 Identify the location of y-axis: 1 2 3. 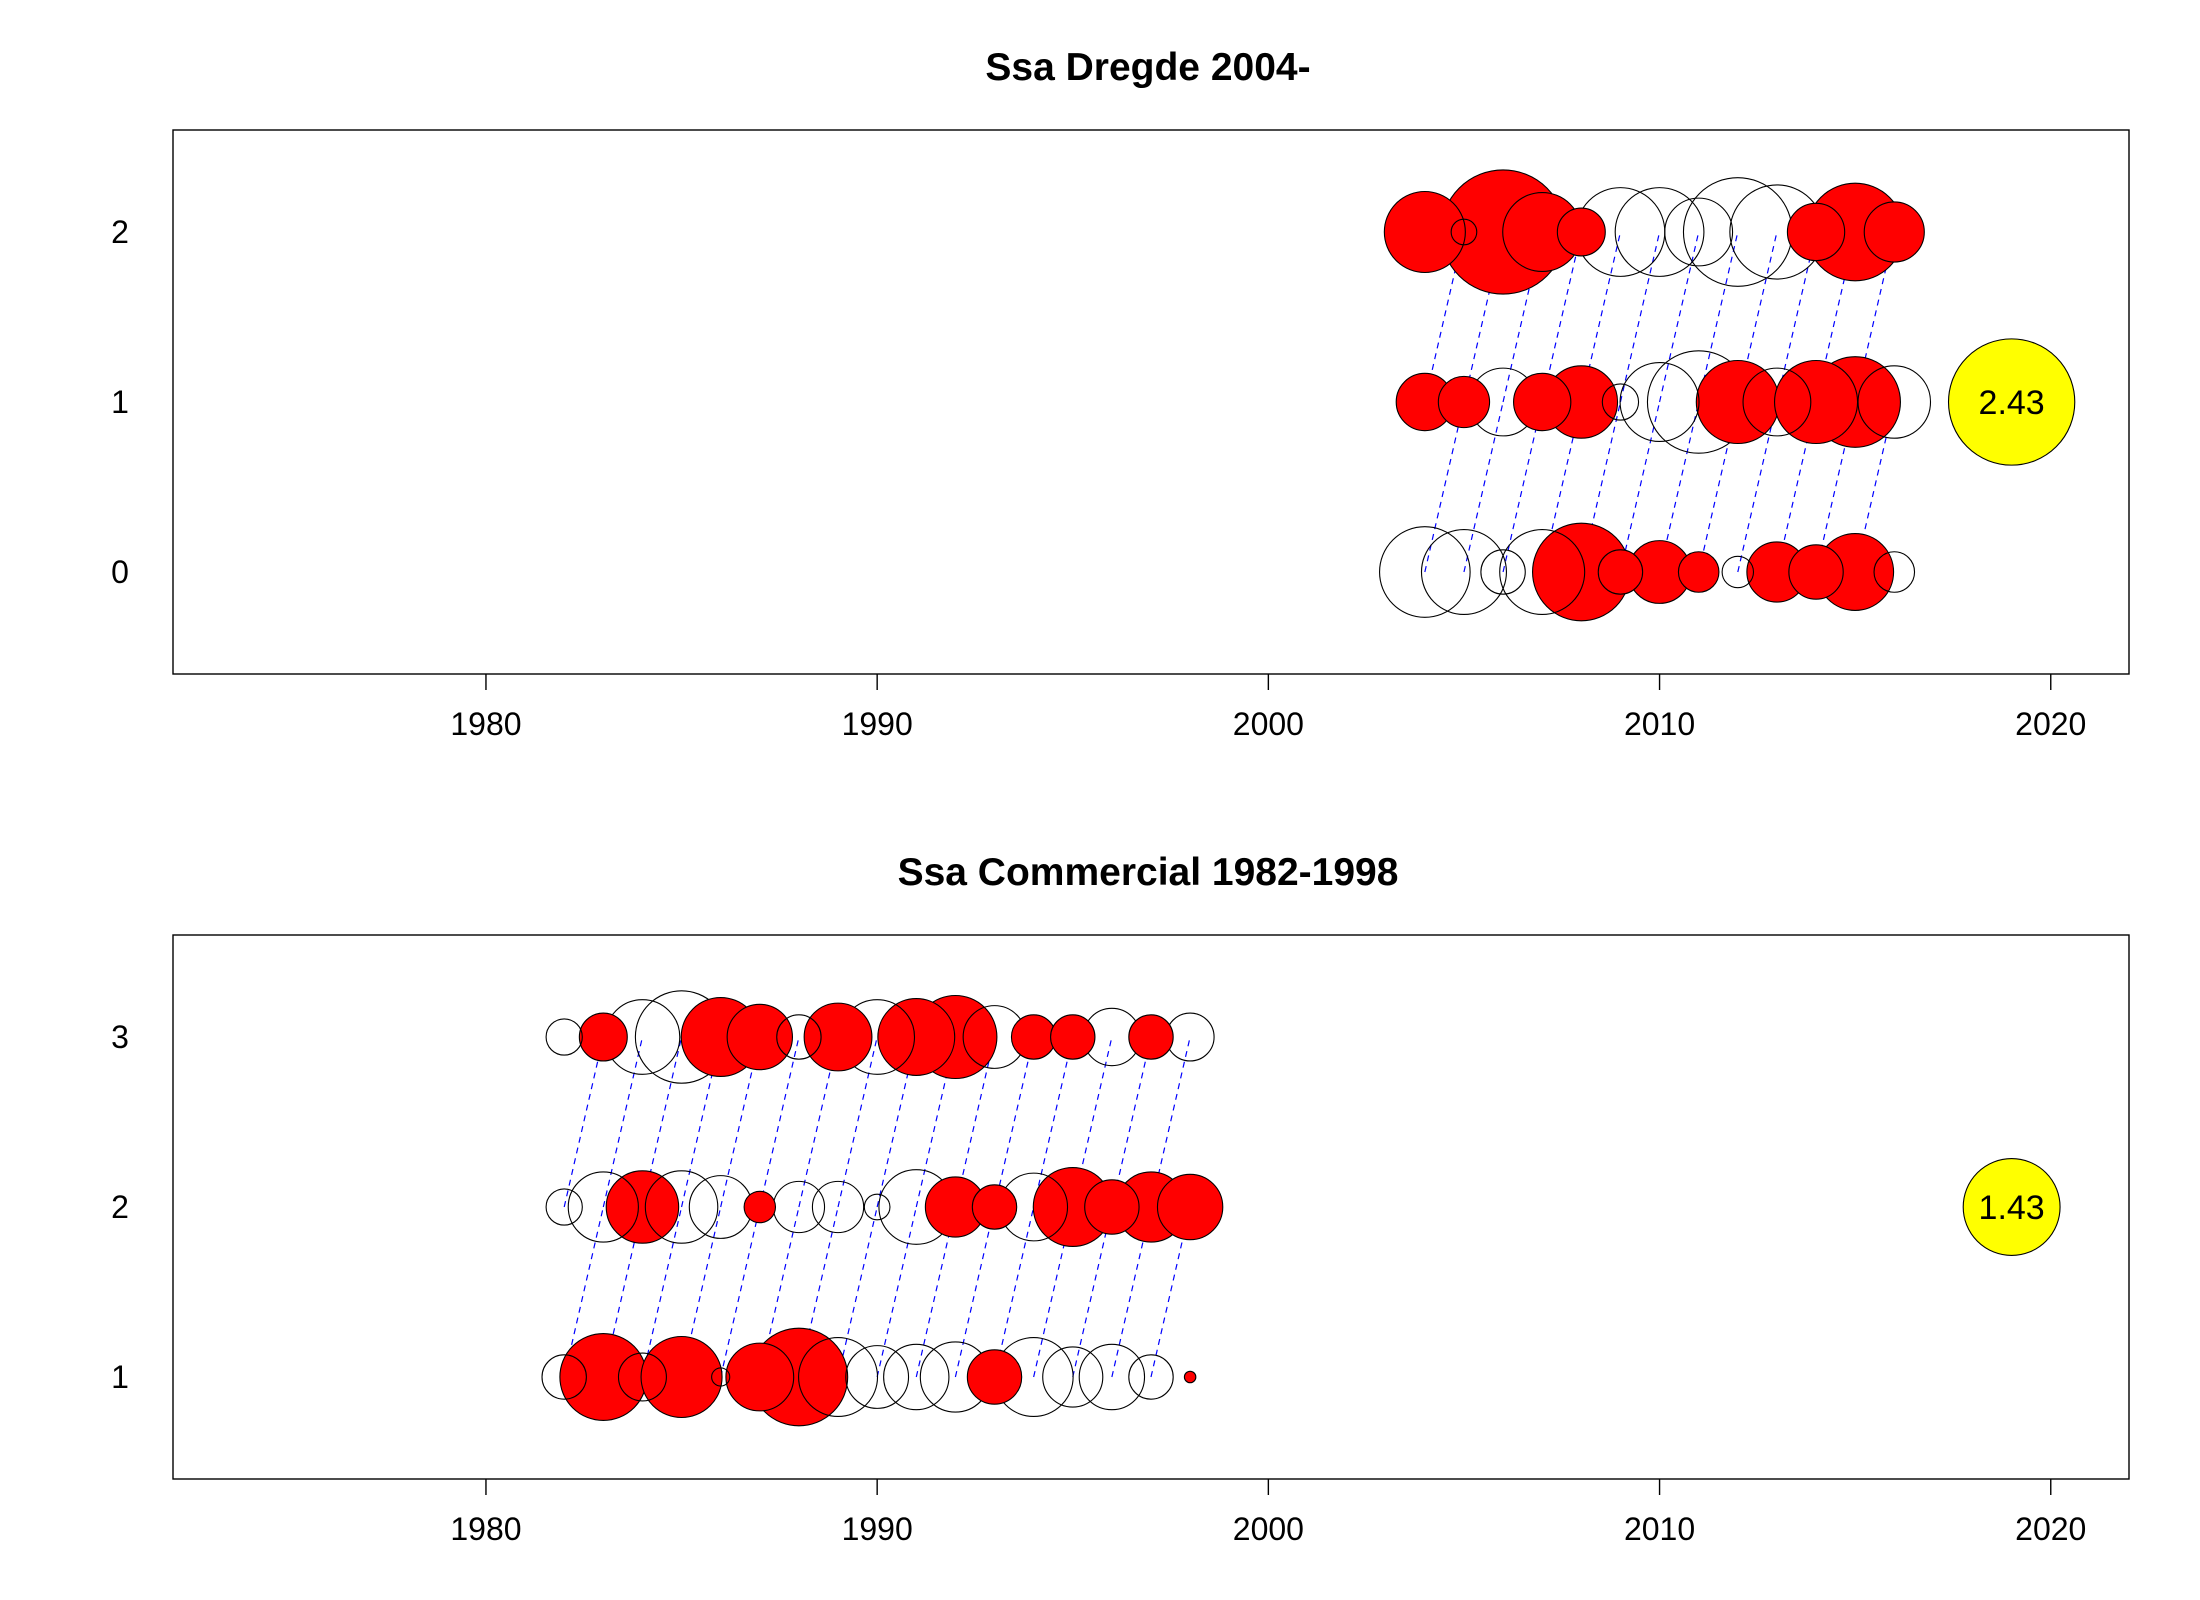
(120, 1207).